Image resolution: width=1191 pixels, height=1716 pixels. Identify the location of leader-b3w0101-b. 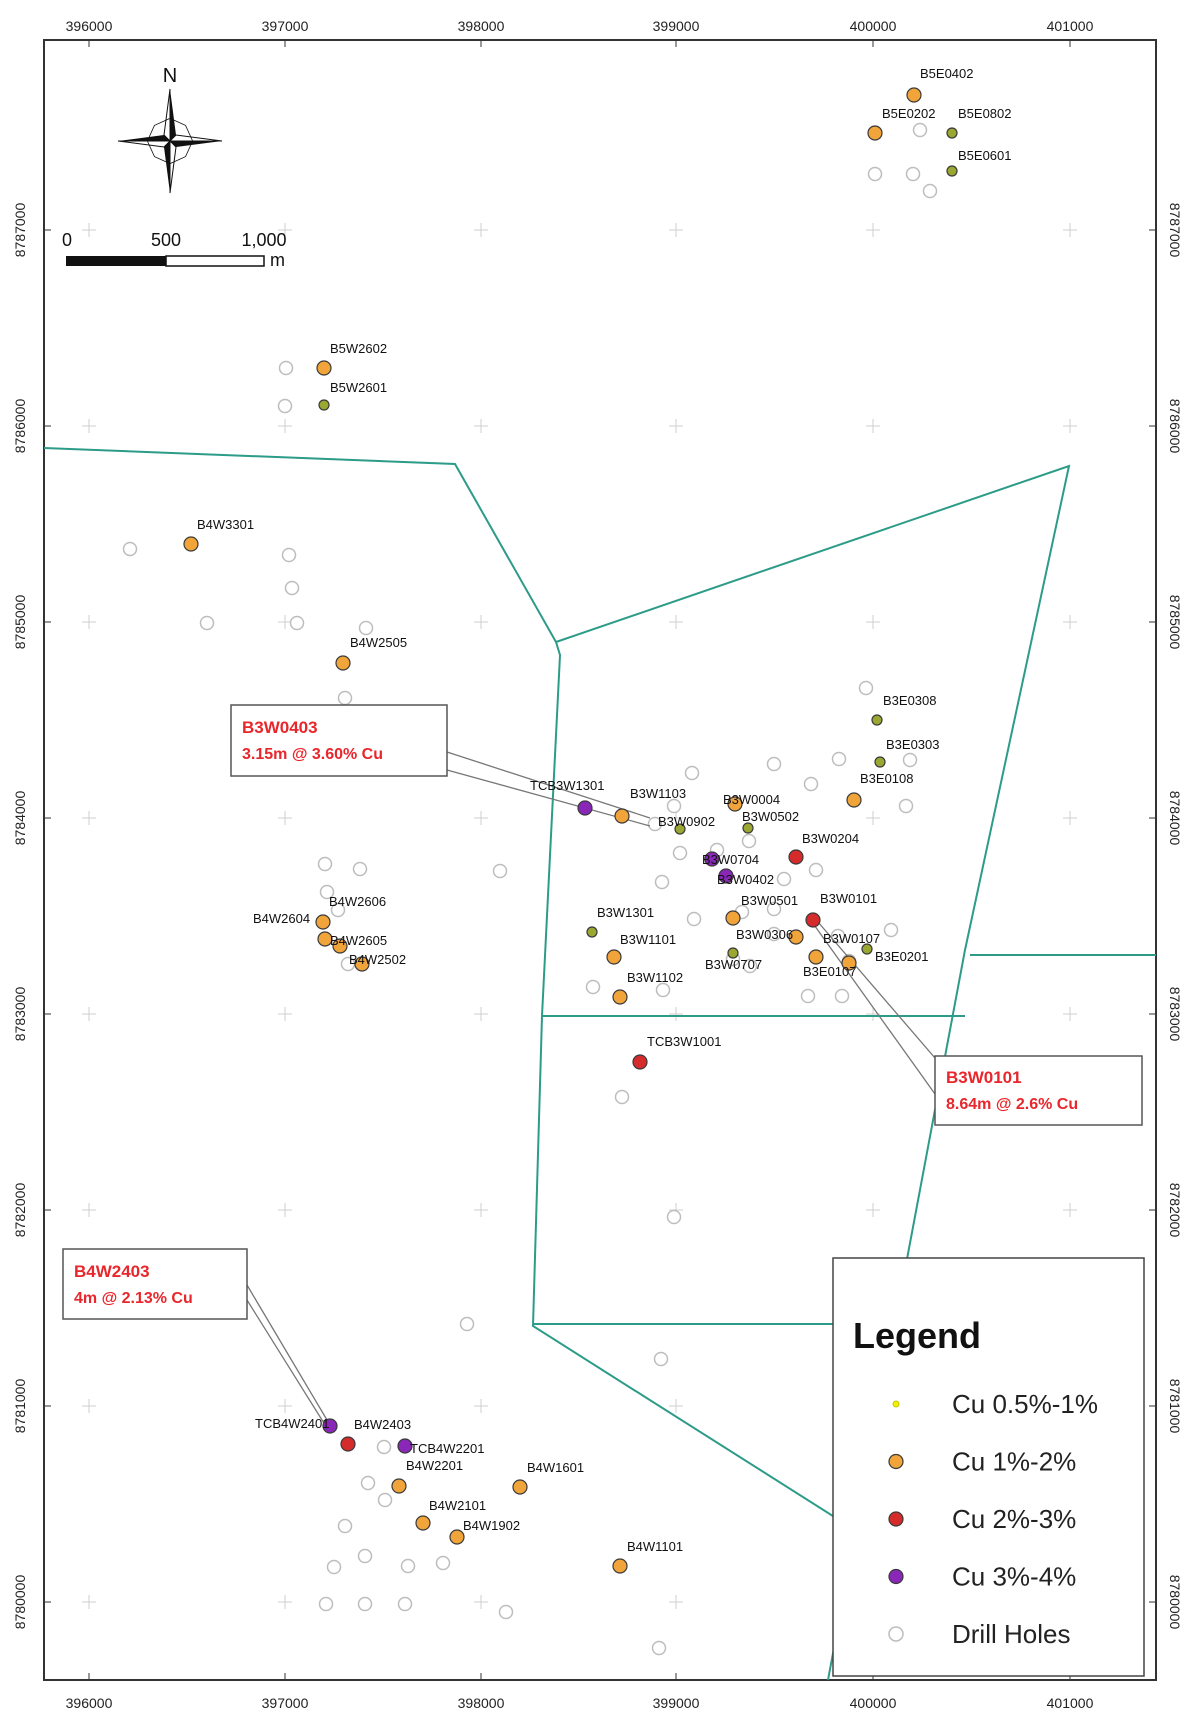
(873, 1008).